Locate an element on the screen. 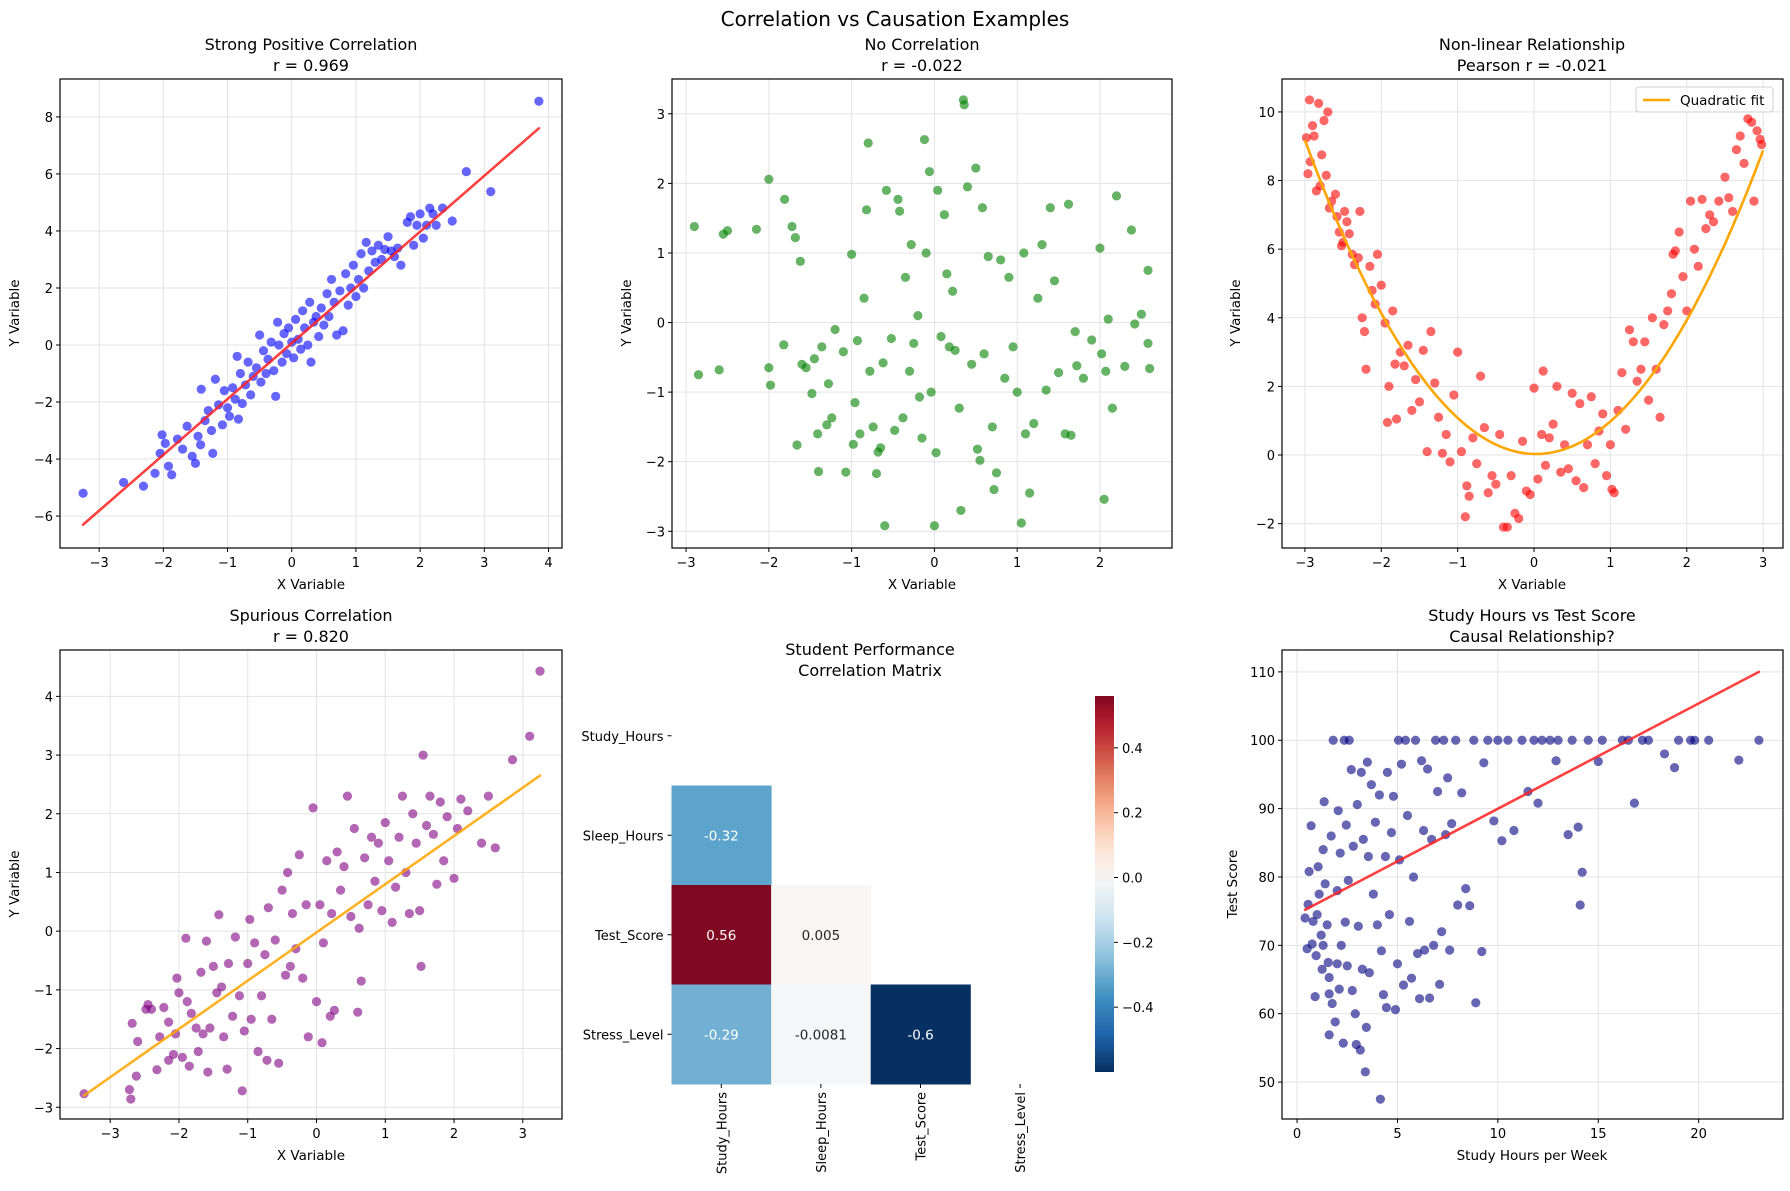  y-tick-label: −6 is located at coordinates (43, 517).